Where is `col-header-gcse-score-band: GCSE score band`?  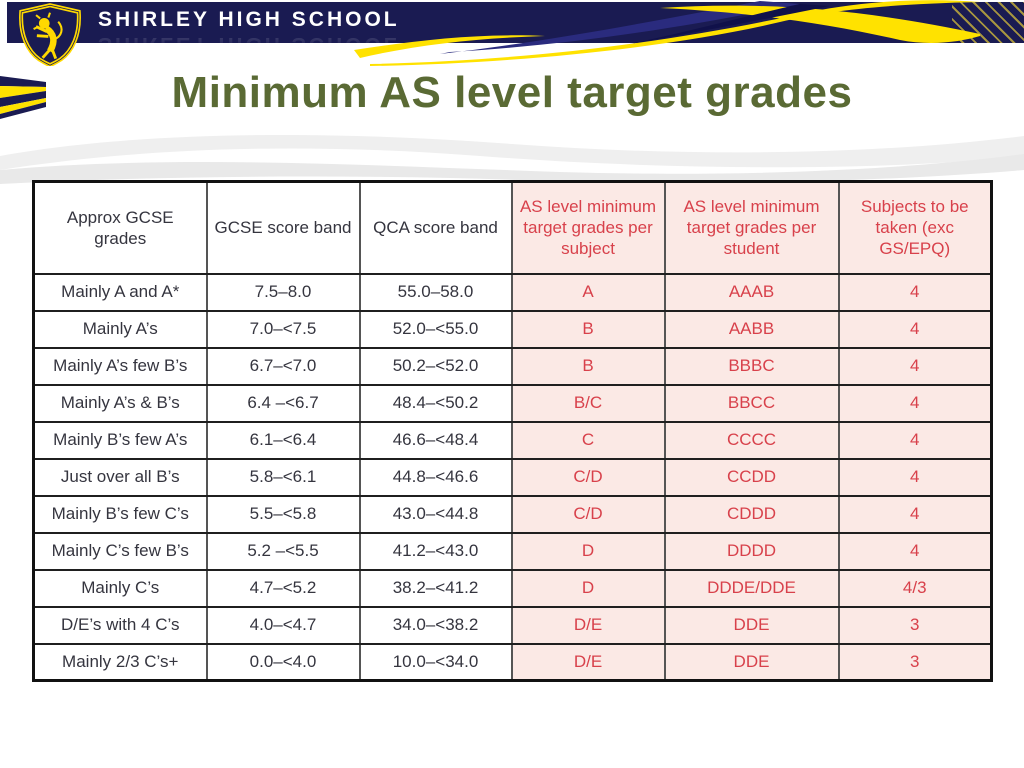 col-header-gcse-score-band: GCSE score band is located at coordinates (283, 227).